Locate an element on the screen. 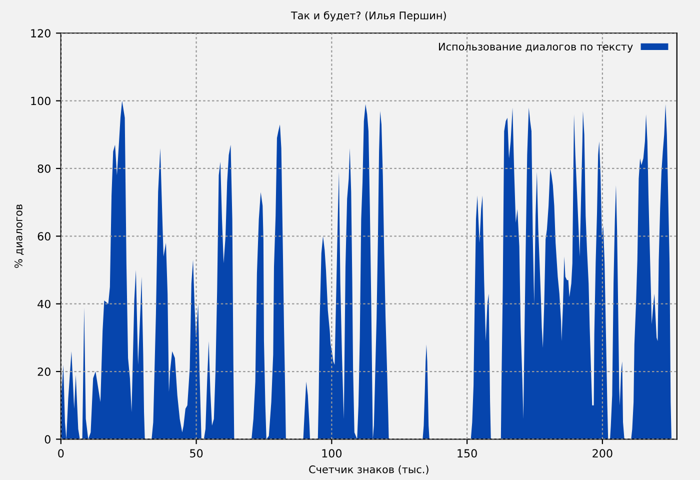  y-tick-label: 20 is located at coordinates (44, 371).